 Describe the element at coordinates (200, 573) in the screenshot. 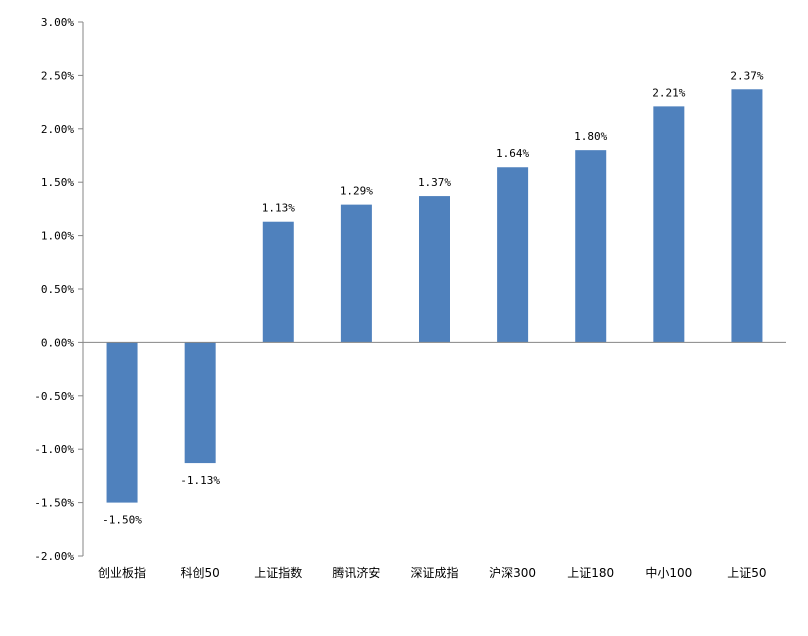

I see `category-label: 科创50` at that location.